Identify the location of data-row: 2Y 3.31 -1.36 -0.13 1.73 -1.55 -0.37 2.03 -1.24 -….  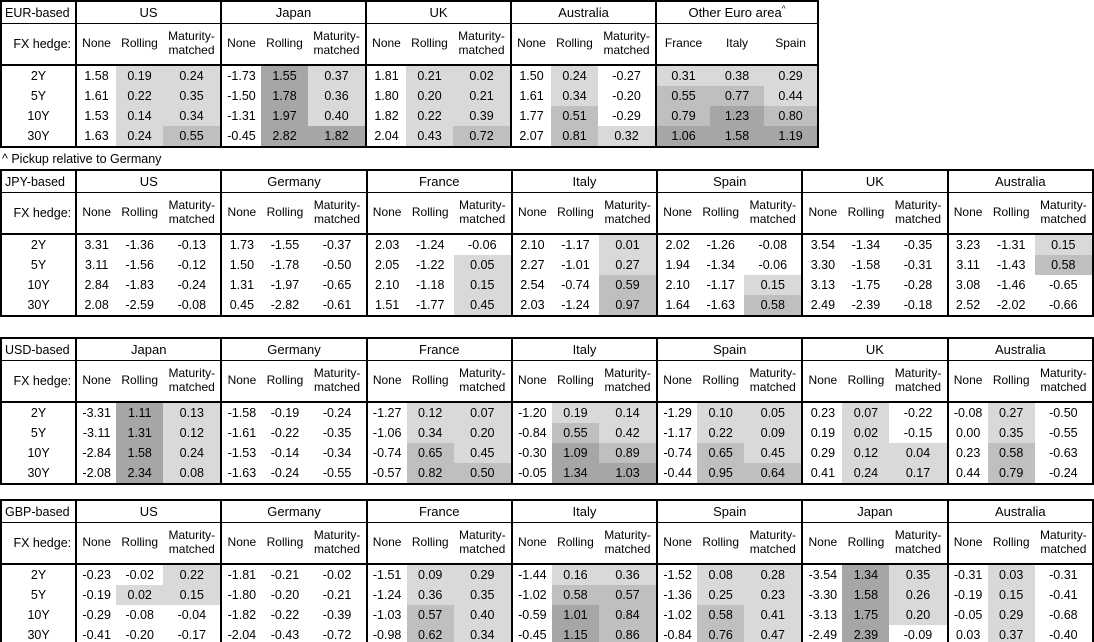
(547, 244).